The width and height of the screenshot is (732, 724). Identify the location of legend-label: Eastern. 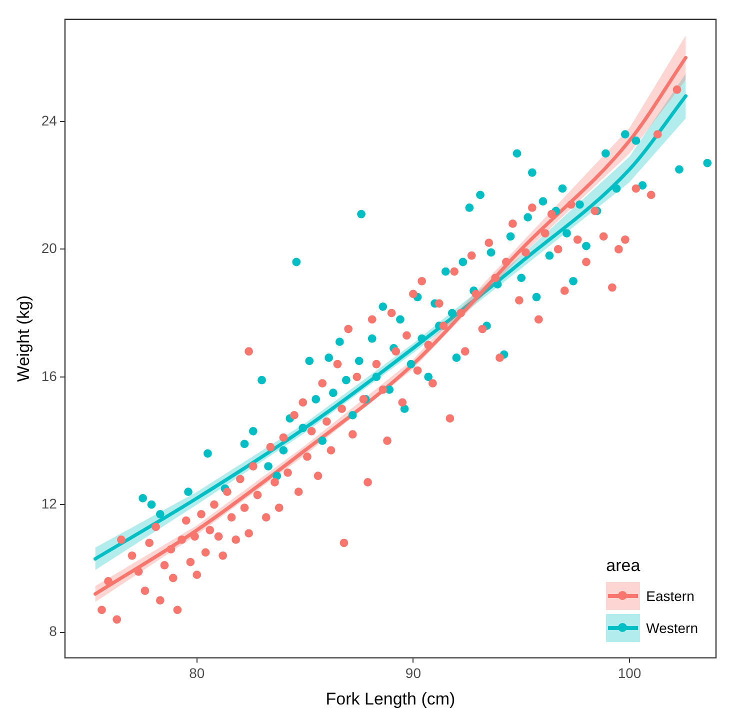
(670, 596).